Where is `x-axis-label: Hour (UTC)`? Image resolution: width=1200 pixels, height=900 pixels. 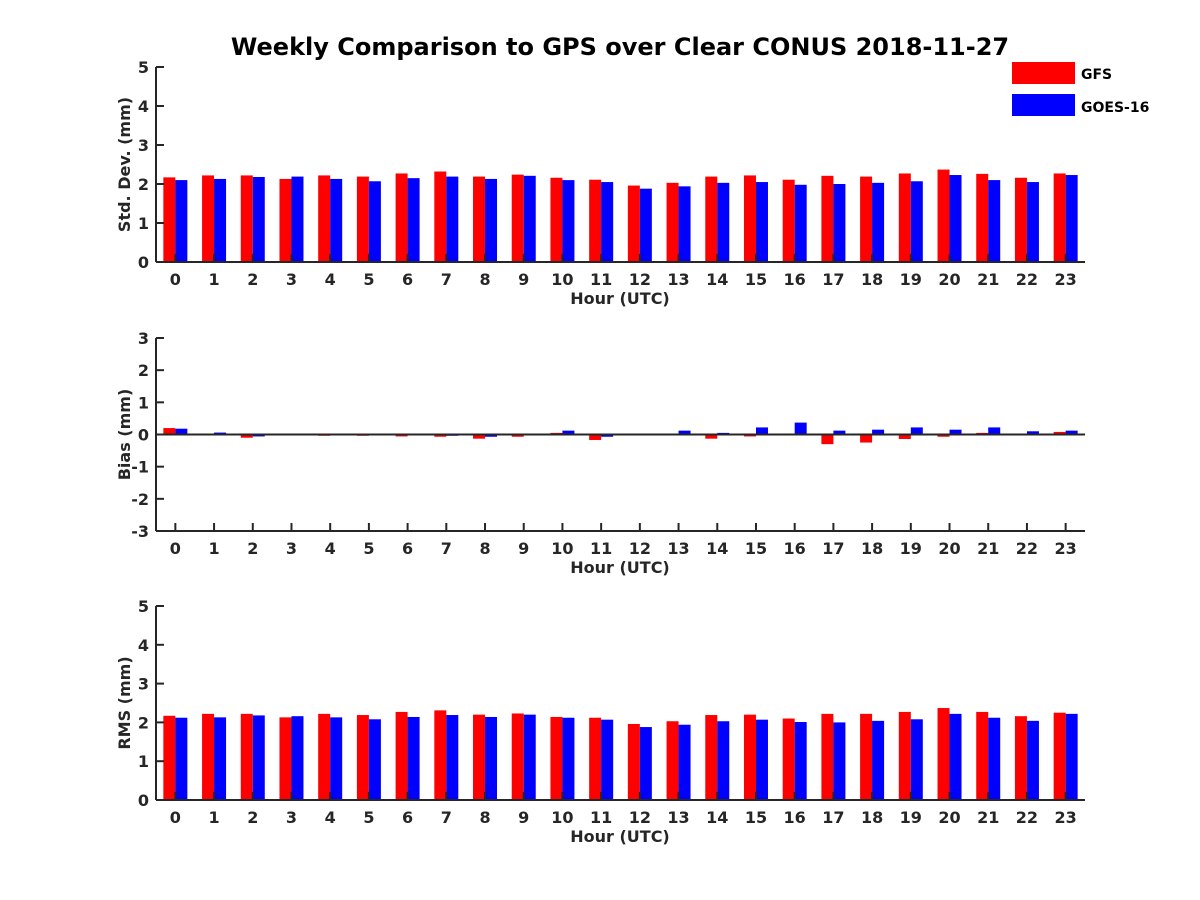 x-axis-label: Hour (UTC) is located at coordinates (620, 298).